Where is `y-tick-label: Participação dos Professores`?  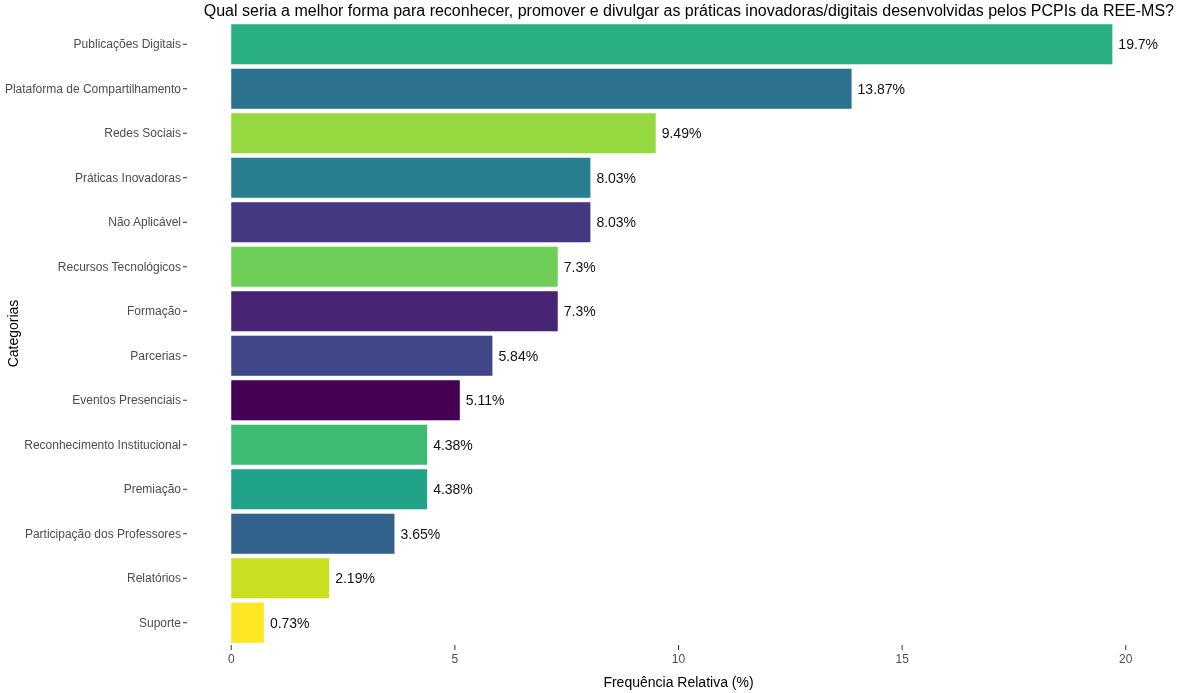 y-tick-label: Participação dos Professores is located at coordinates (102, 533).